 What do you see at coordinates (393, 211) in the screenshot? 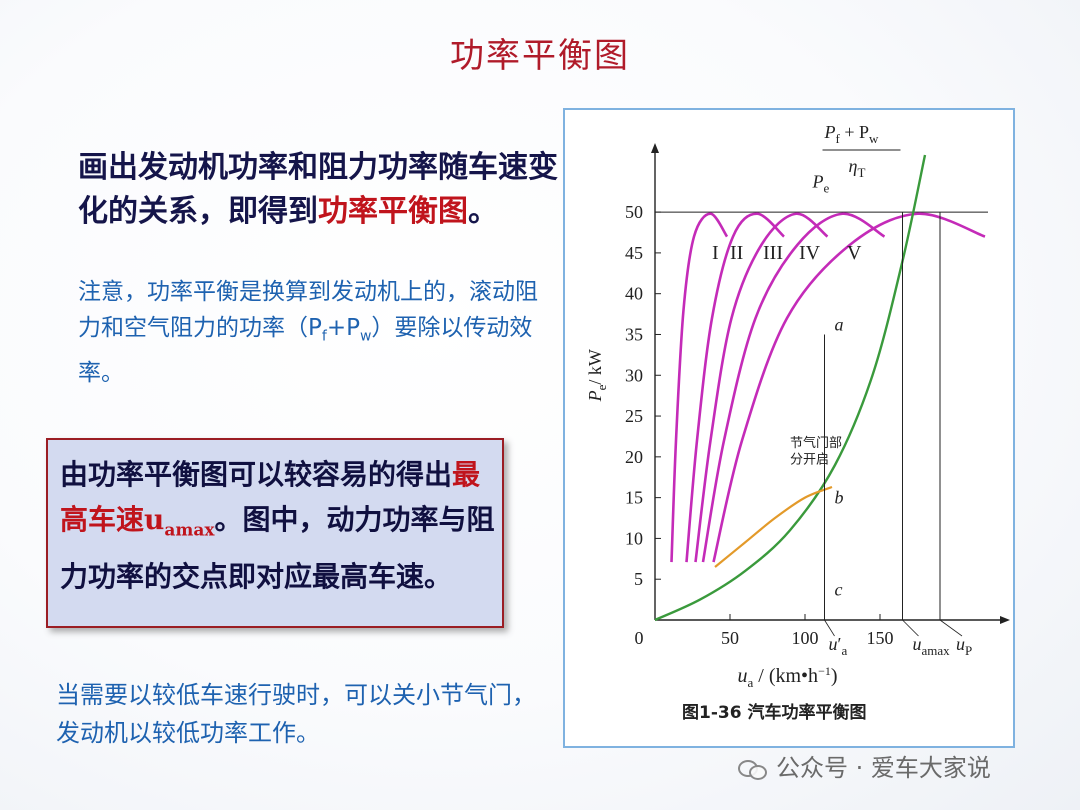
I see `intro-highlight: 功率平衡图` at bounding box center [393, 211].